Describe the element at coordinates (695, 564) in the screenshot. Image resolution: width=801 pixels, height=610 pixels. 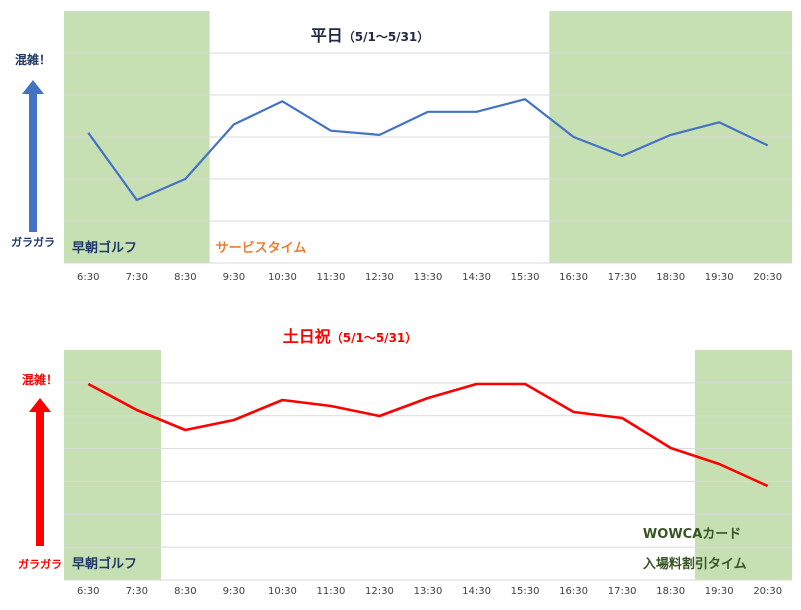
I see `annotation-label: 入場料割引タイム` at that location.